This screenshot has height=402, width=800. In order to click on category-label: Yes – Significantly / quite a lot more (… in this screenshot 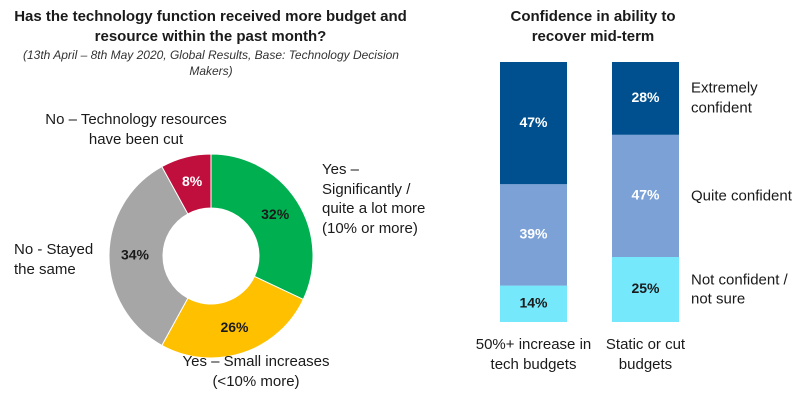, I will do `click(374, 199)`.